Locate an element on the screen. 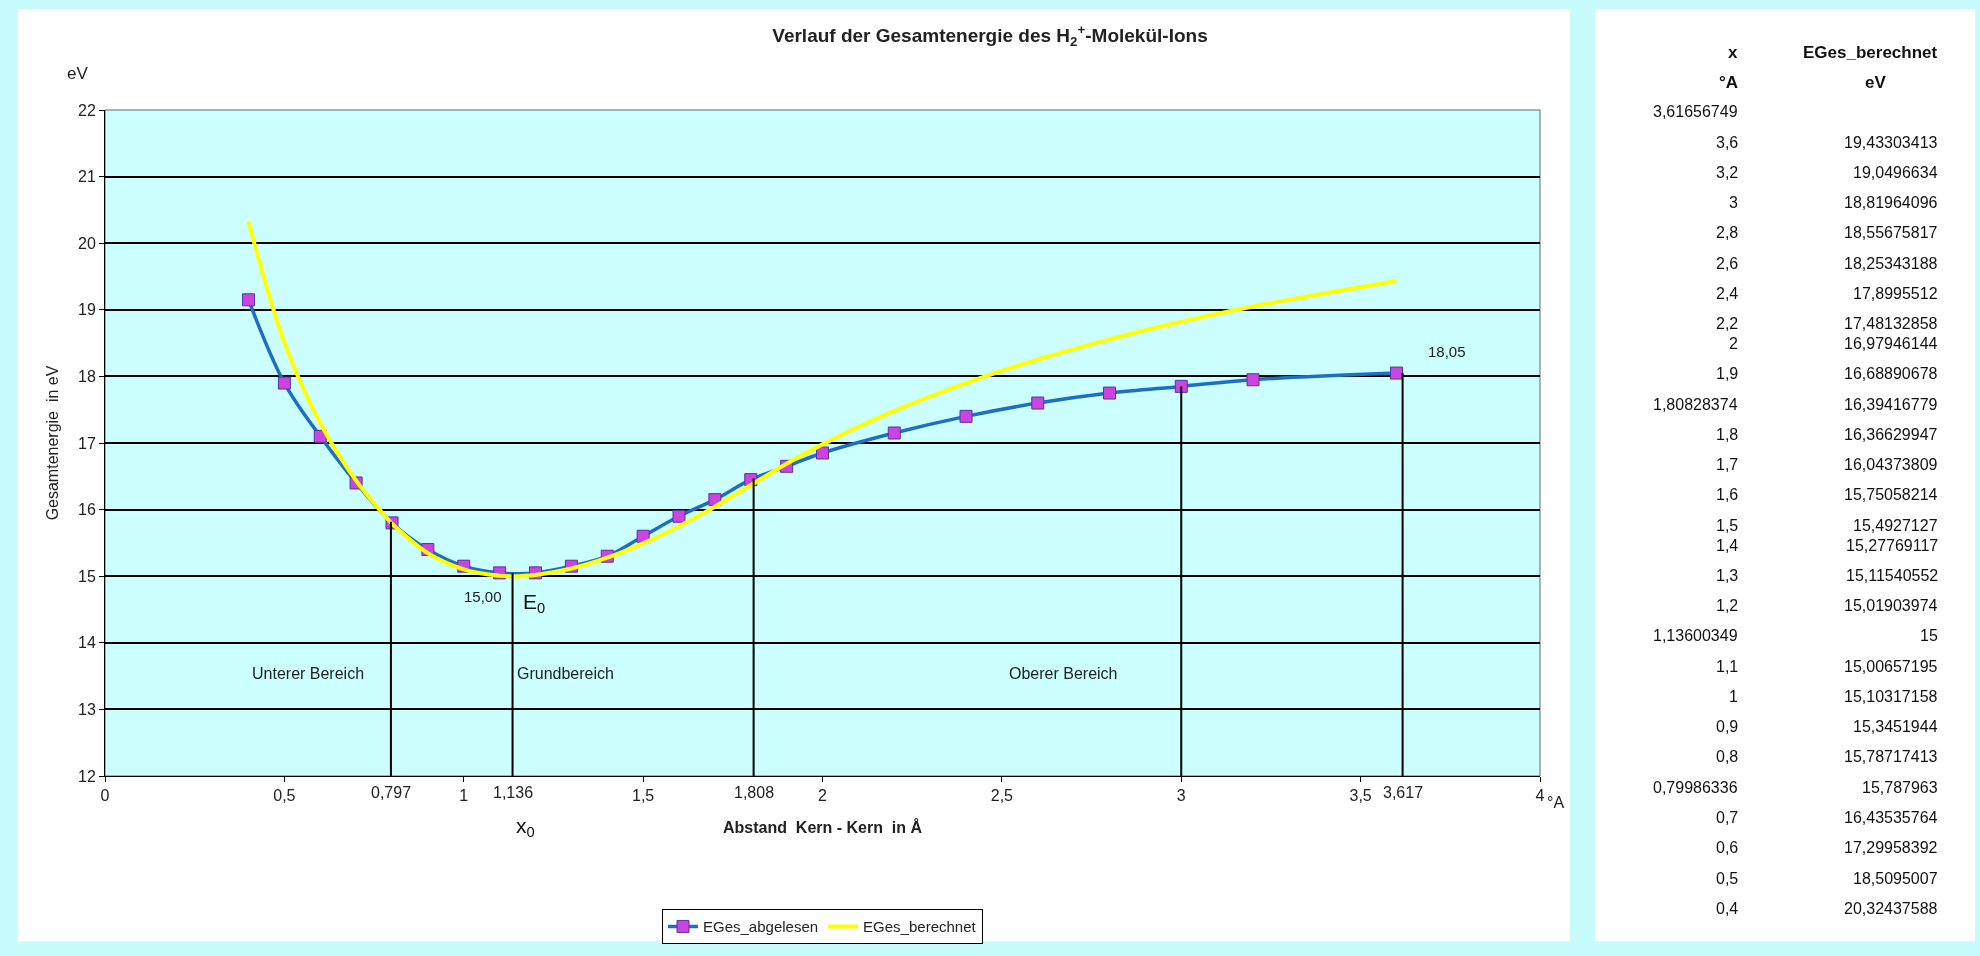 The width and height of the screenshot is (1980, 956). text: 17,8995512 is located at coordinates (1895, 293).